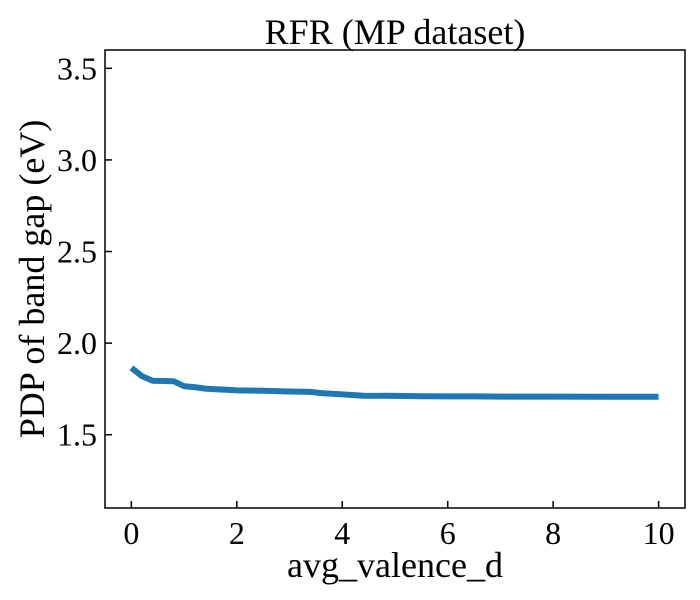 Image resolution: width=700 pixels, height=600 pixels. What do you see at coordinates (395, 32) in the screenshot?
I see `chart-title: RFR (MP dataset)` at bounding box center [395, 32].